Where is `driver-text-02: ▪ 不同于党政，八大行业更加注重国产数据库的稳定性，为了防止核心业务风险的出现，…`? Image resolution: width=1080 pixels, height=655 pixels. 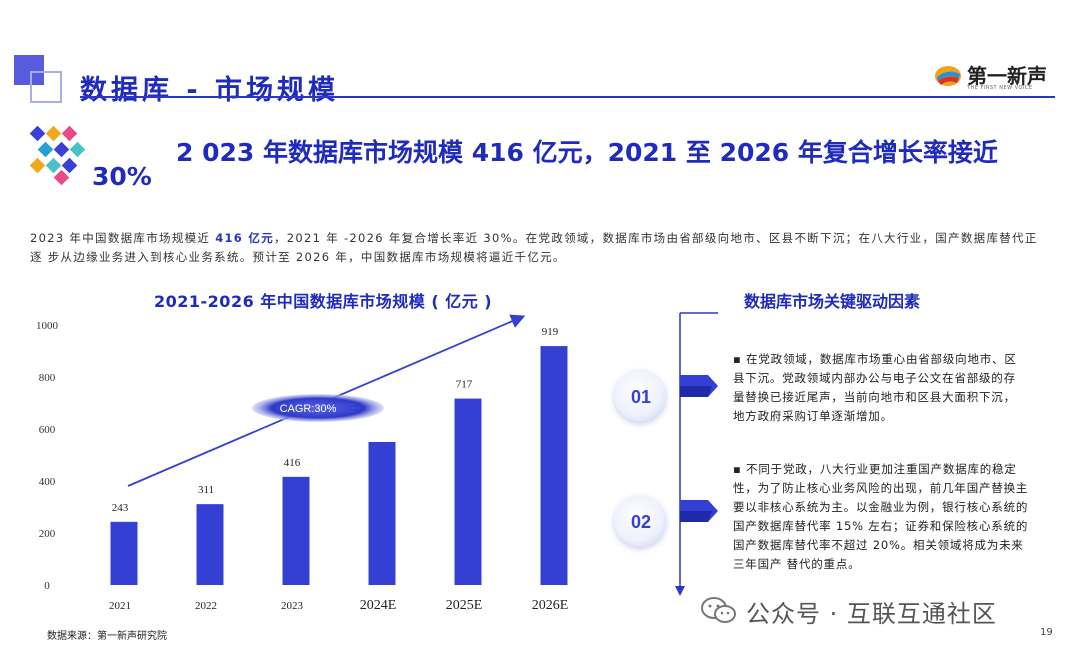
driver-text-02: ▪ 不同于党政，八大行业更加注重国产数据库的稳定性，为了防止核心业务风险的出现，… is located at coordinates (881, 516).